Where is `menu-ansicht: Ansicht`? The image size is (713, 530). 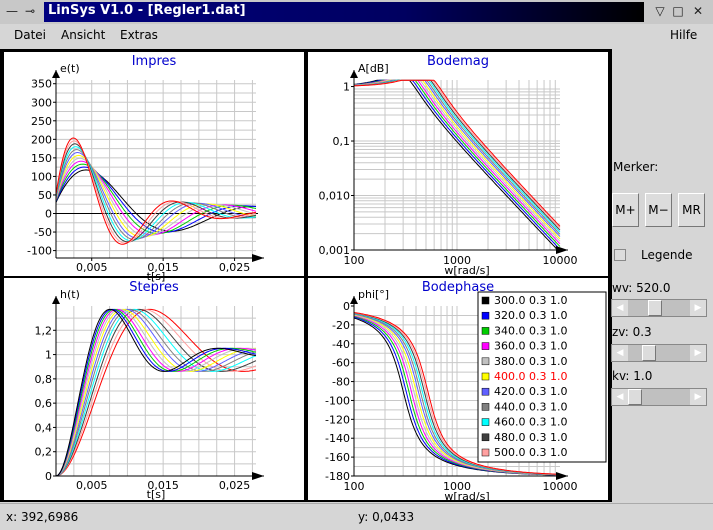
menu-ansicht: Ansicht is located at coordinates (83, 35).